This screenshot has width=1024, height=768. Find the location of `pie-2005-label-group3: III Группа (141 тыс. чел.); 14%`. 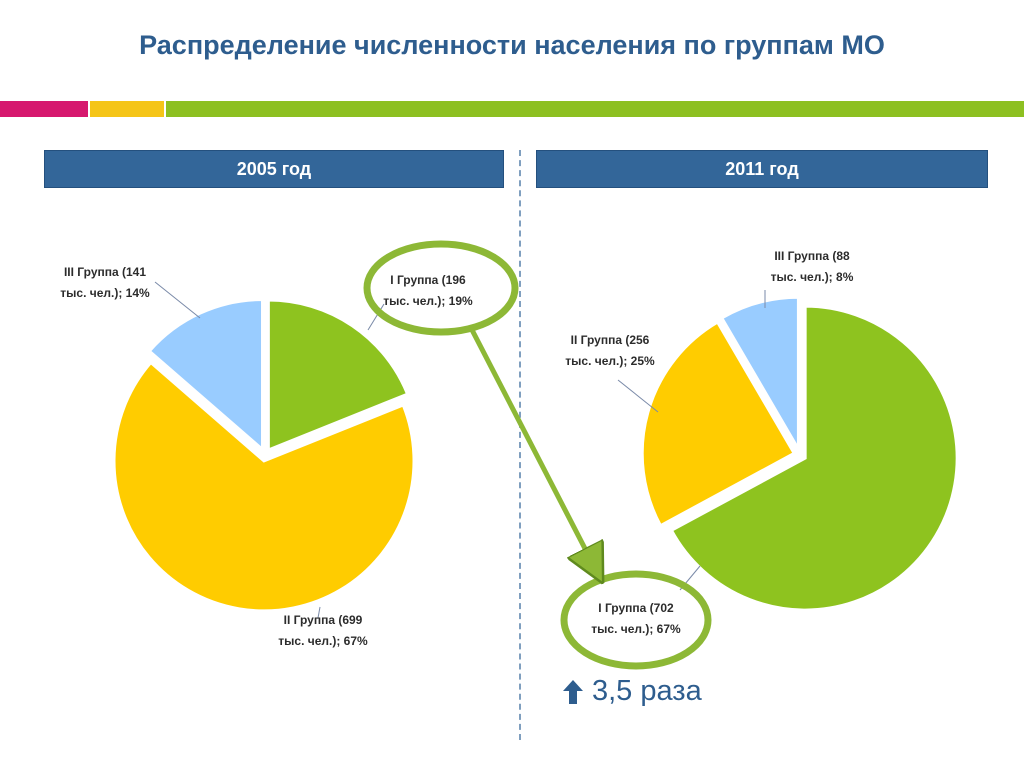

pie-2005-label-group3: III Группа (141 тыс. чел.); 14% is located at coordinates (105, 282).